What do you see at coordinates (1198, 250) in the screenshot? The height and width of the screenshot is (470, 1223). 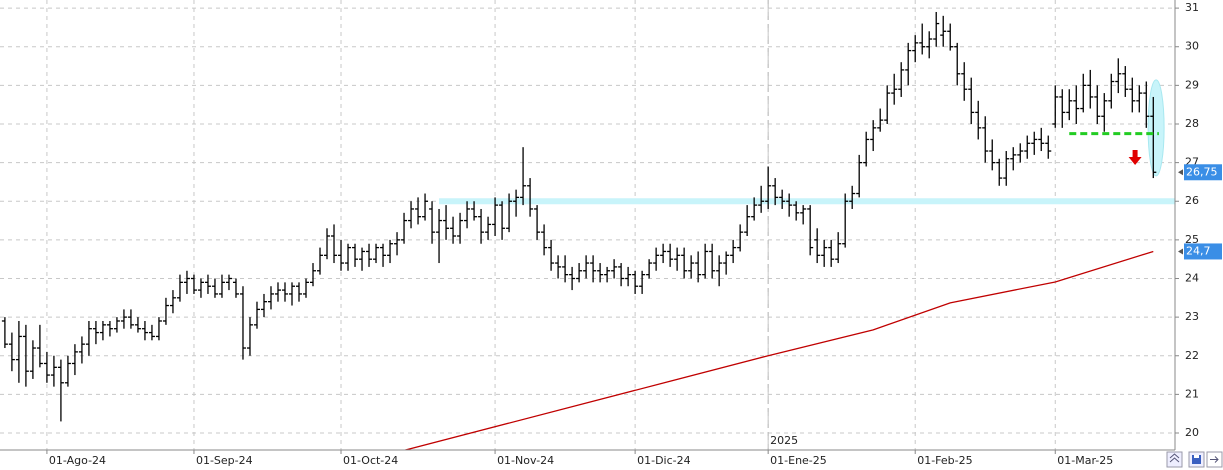 I see `price-tag-label: 24,7` at bounding box center [1198, 250].